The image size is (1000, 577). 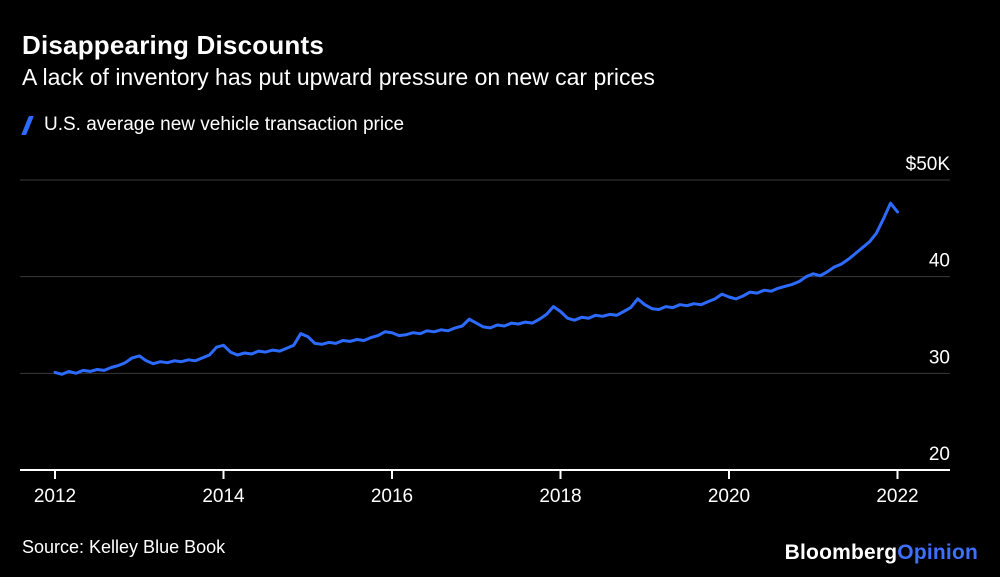 I want to click on y-tick-label: 30, so click(x=939, y=357).